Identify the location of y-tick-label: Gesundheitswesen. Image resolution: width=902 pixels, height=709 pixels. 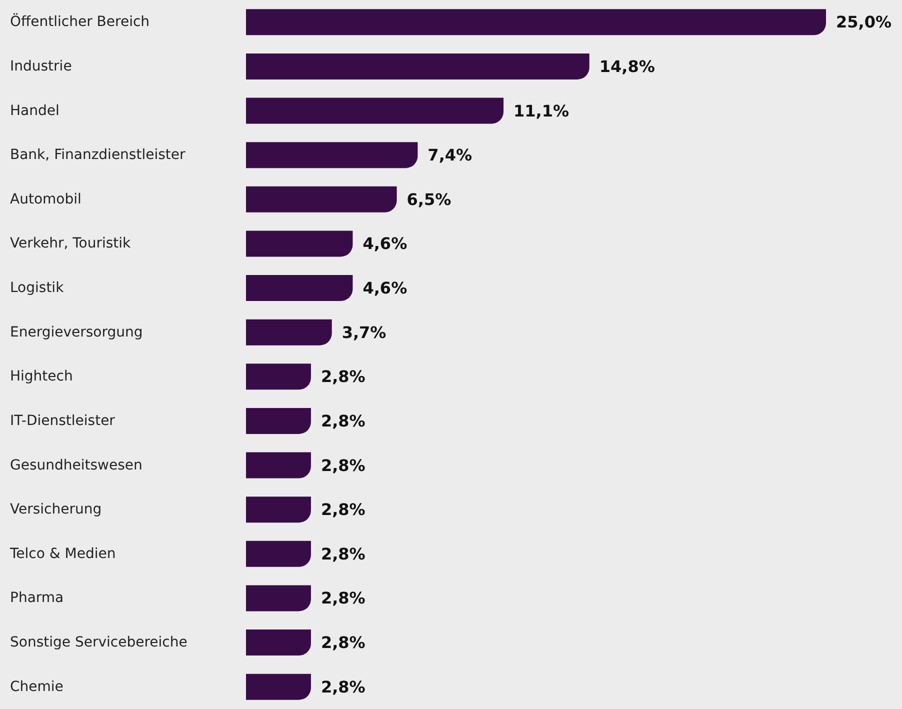
(76, 465).